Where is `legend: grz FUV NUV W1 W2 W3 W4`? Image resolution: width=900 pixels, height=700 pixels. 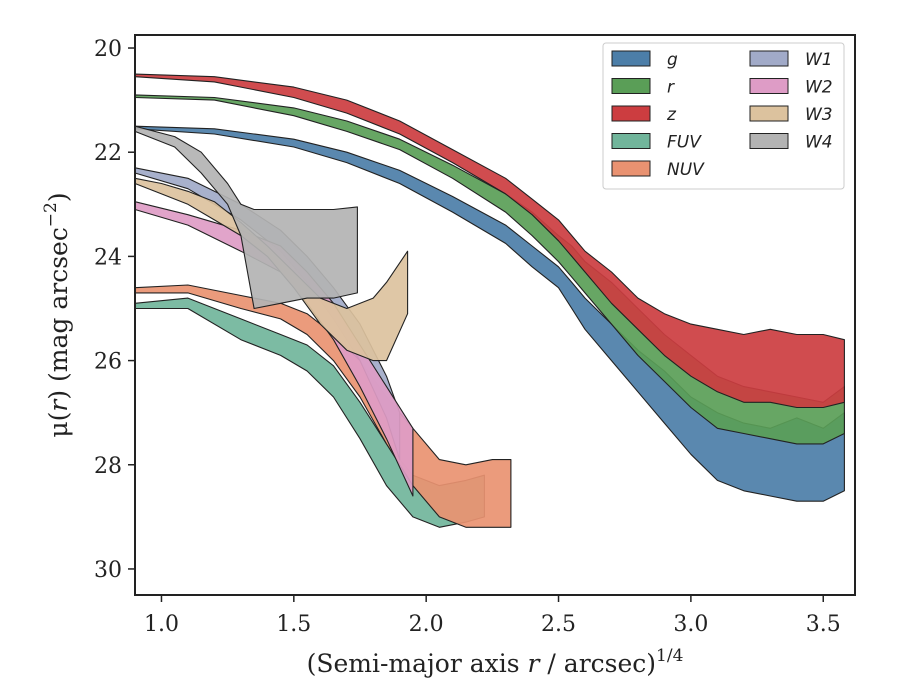 legend: grz FUV NUV W1 W2 W3 W4 is located at coordinates (723, 116).